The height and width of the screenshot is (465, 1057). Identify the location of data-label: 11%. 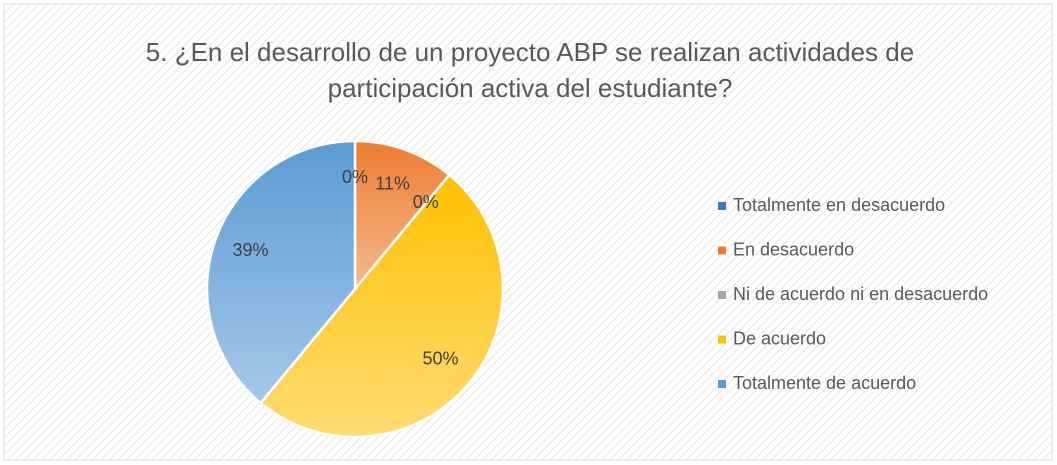
(392, 183).